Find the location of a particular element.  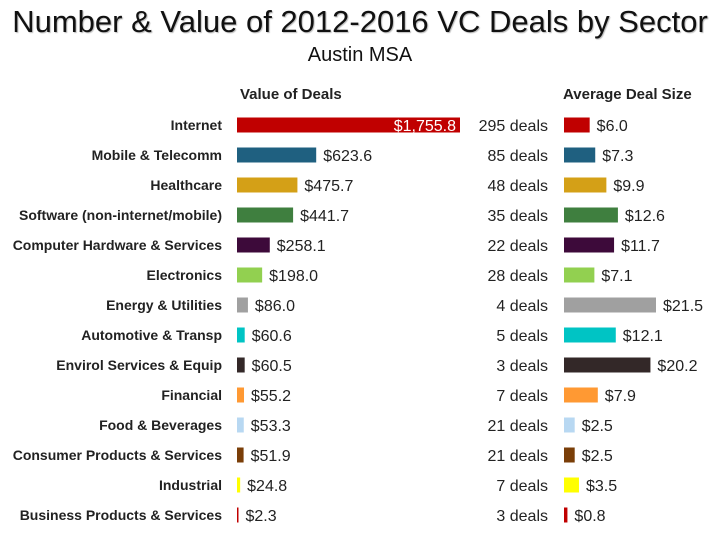

deal-count-label: 85 deals is located at coordinates (518, 156).